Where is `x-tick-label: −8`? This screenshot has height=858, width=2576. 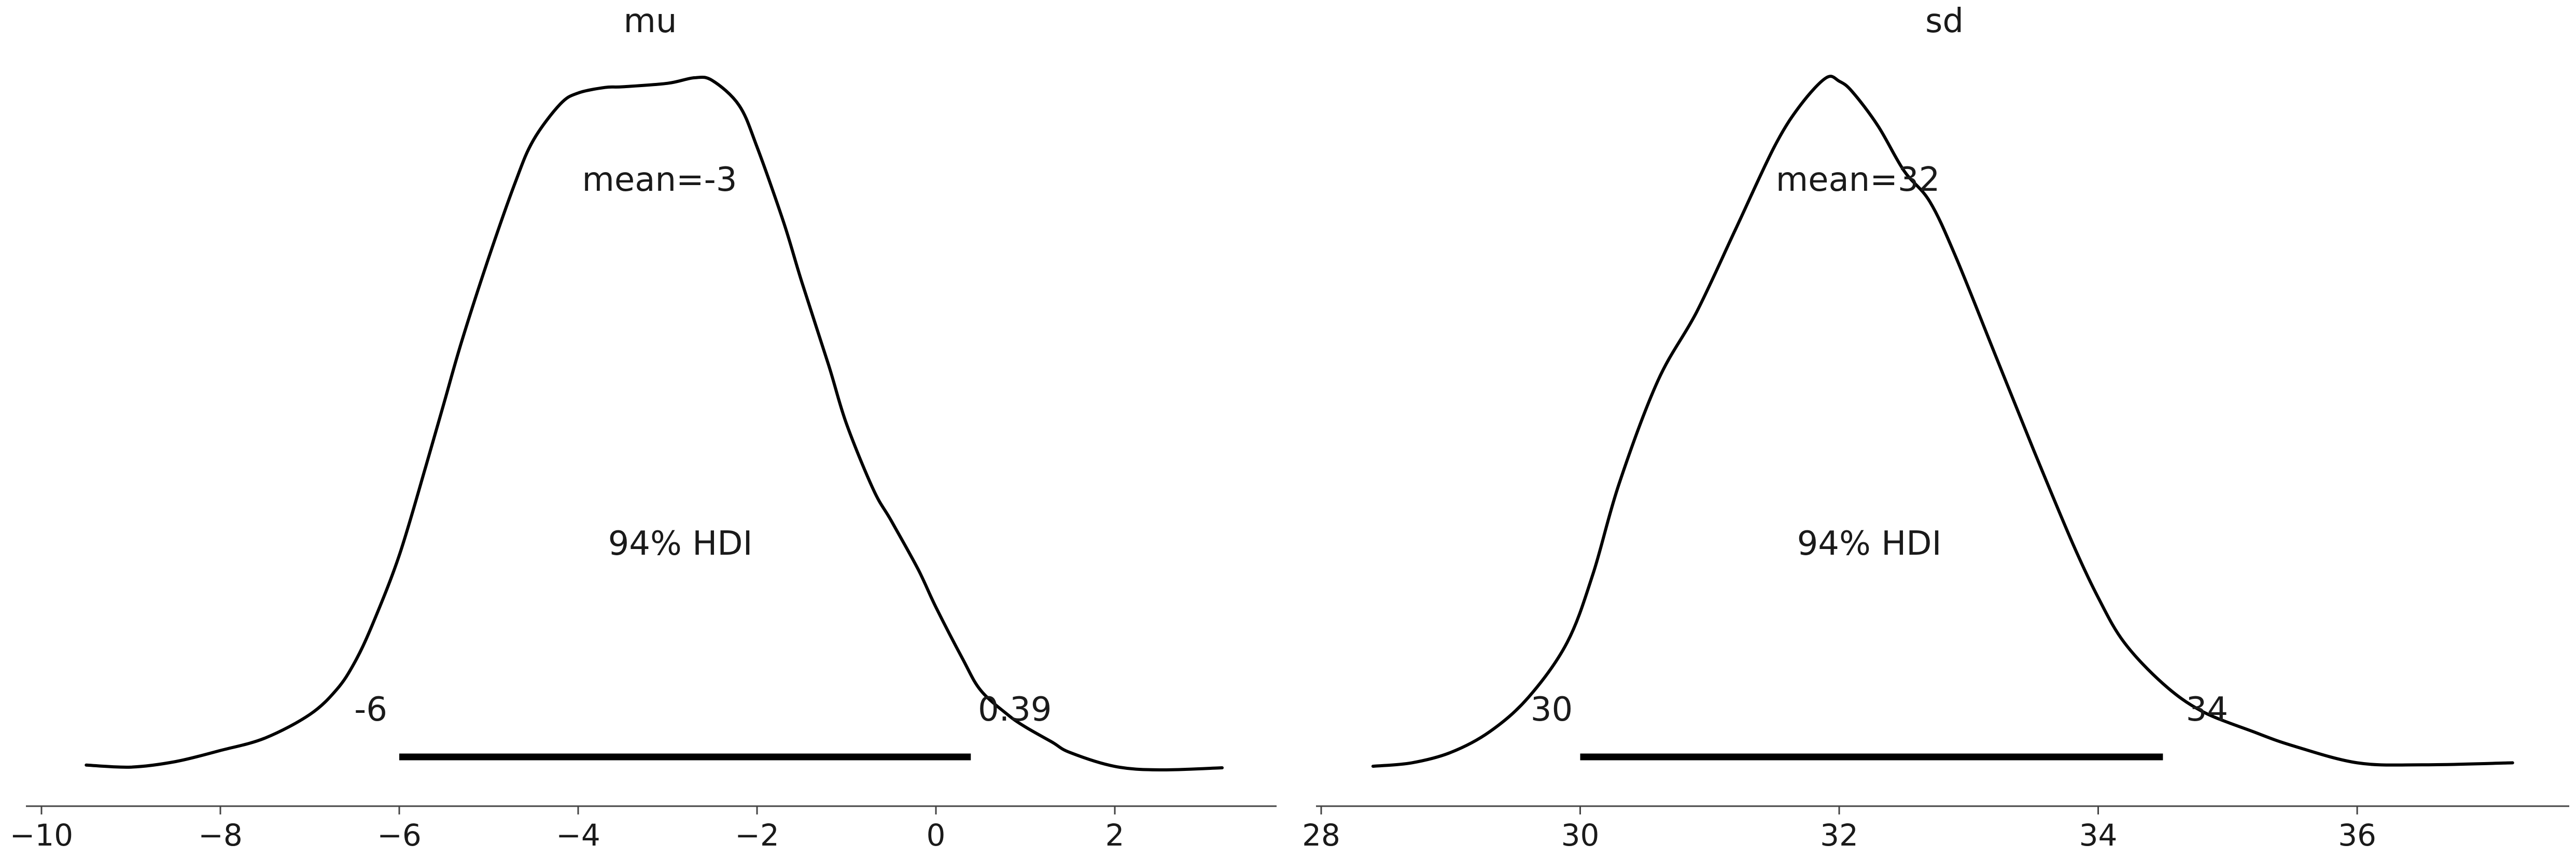
x-tick-label: −8 is located at coordinates (220, 835).